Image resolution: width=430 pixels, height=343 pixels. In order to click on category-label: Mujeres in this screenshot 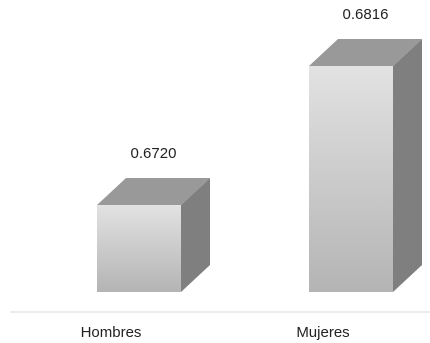, I will do `click(322, 332)`.